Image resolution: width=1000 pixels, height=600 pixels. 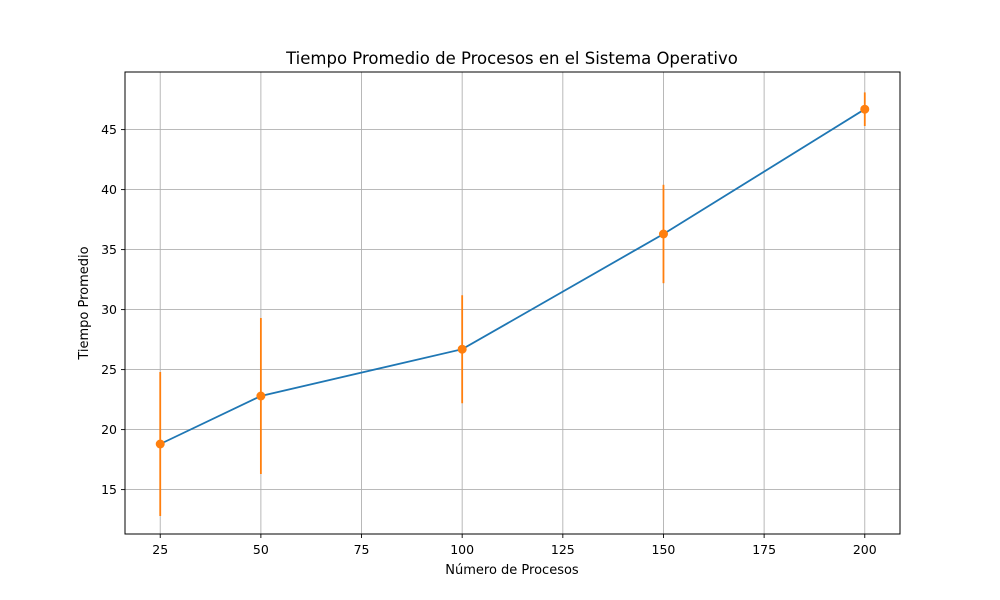 What do you see at coordinates (109, 189) in the screenshot?
I see `y-tick-label: 40` at bounding box center [109, 189].